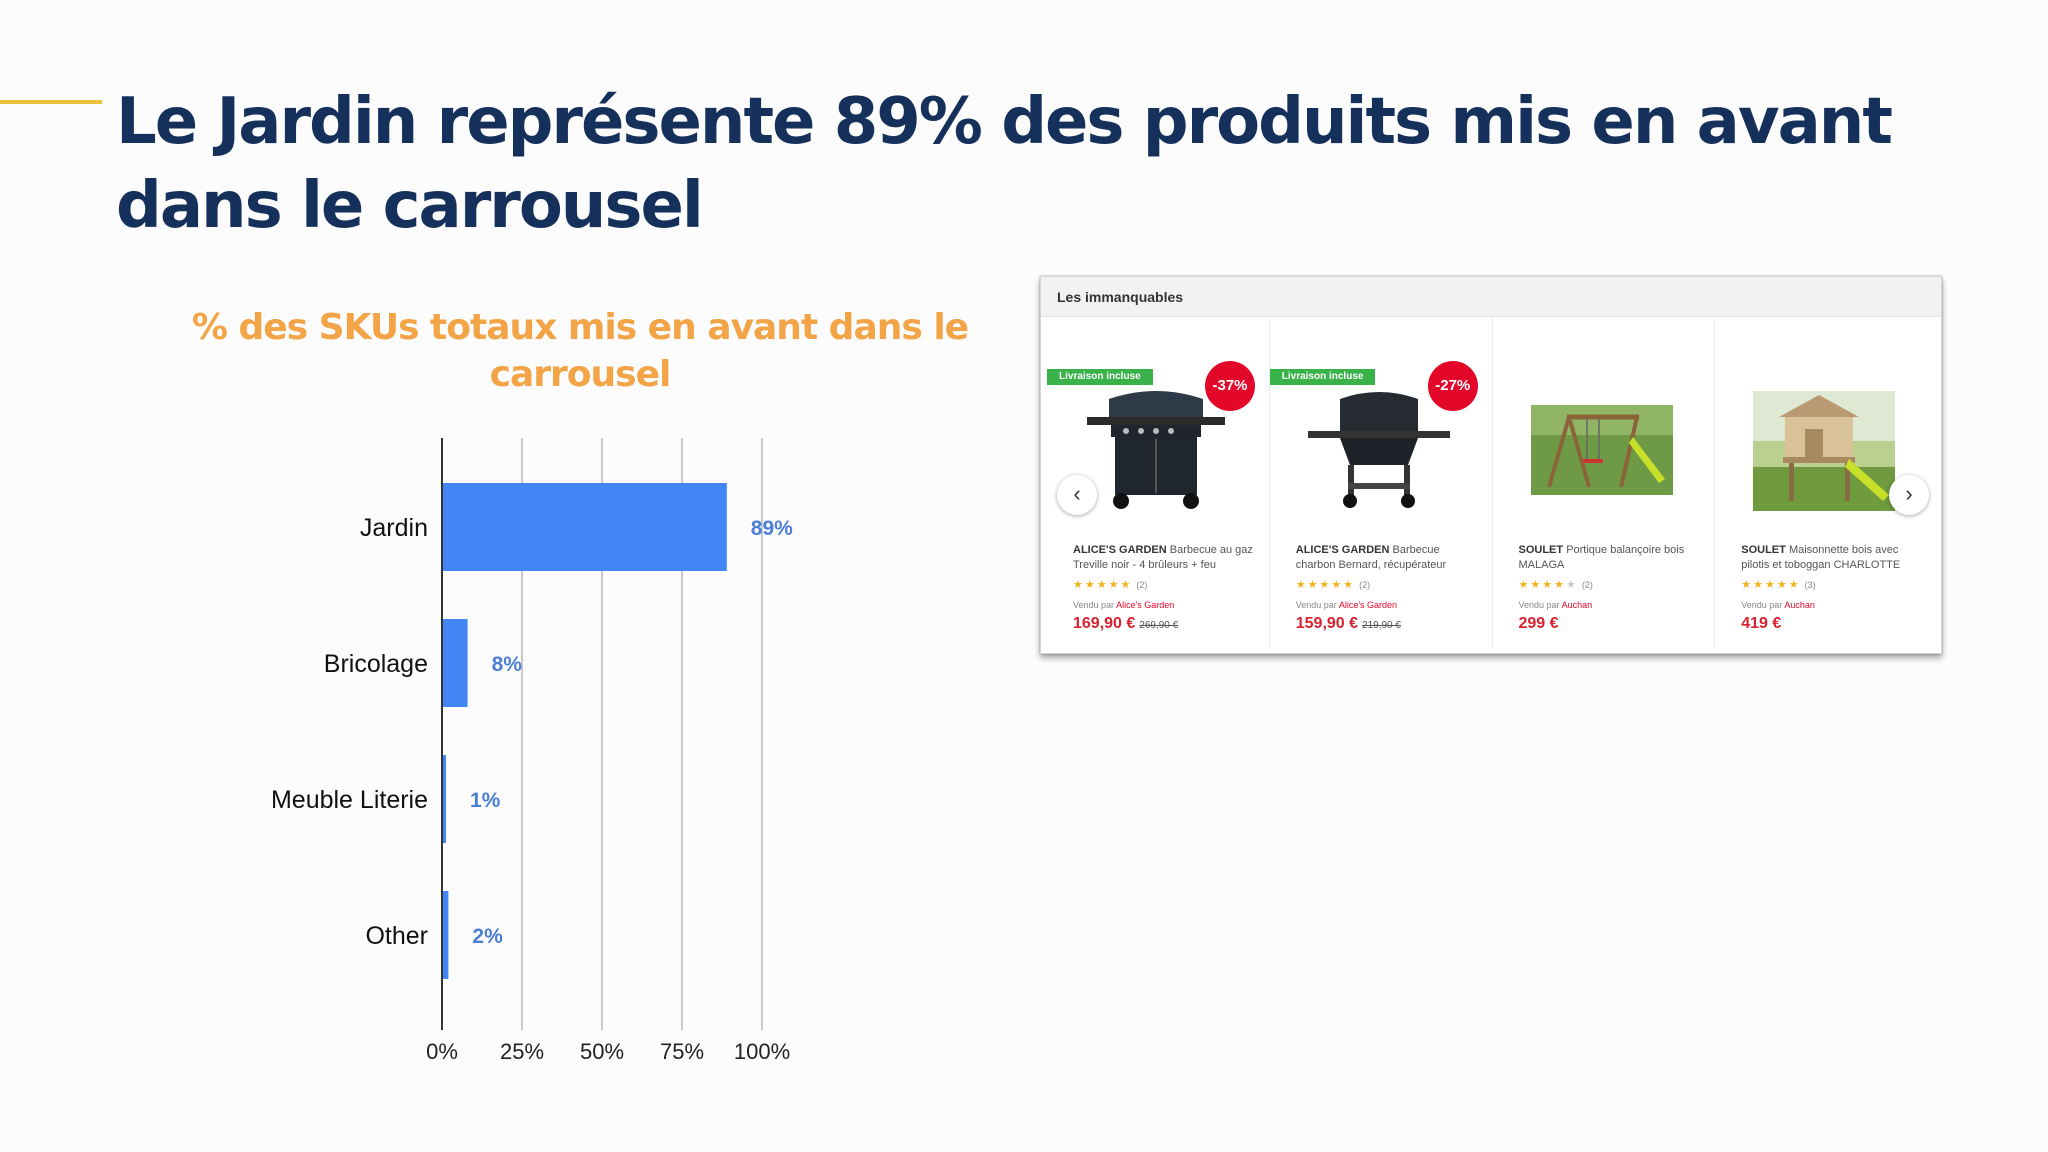  I want to click on discount-badge: -37%, so click(1230, 386).